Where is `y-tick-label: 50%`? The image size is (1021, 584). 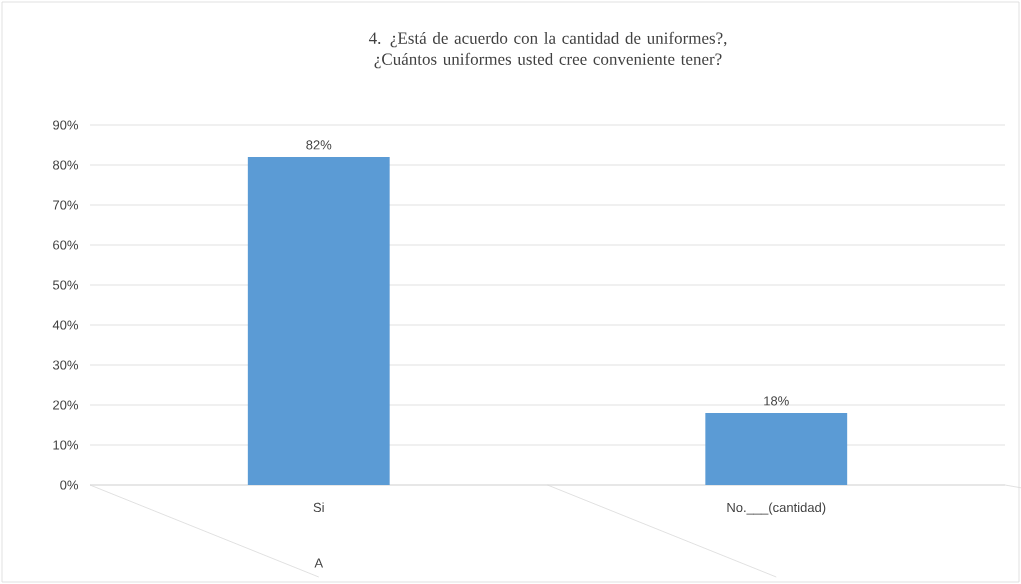 y-tick-label: 50% is located at coordinates (65, 285).